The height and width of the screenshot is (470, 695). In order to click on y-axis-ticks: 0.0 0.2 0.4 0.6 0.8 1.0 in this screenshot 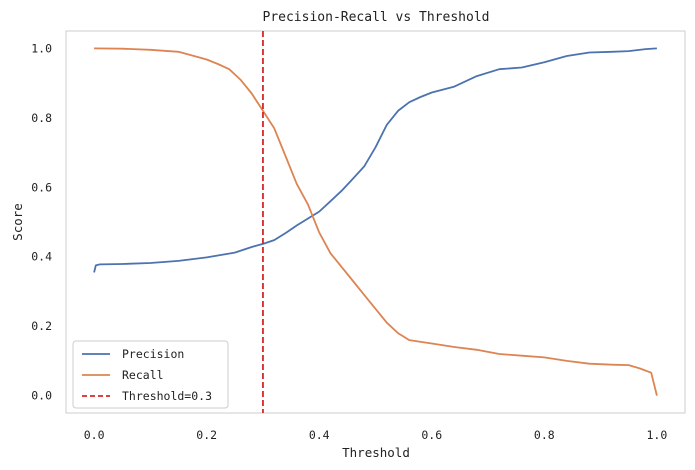, I will do `click(41, 221)`.